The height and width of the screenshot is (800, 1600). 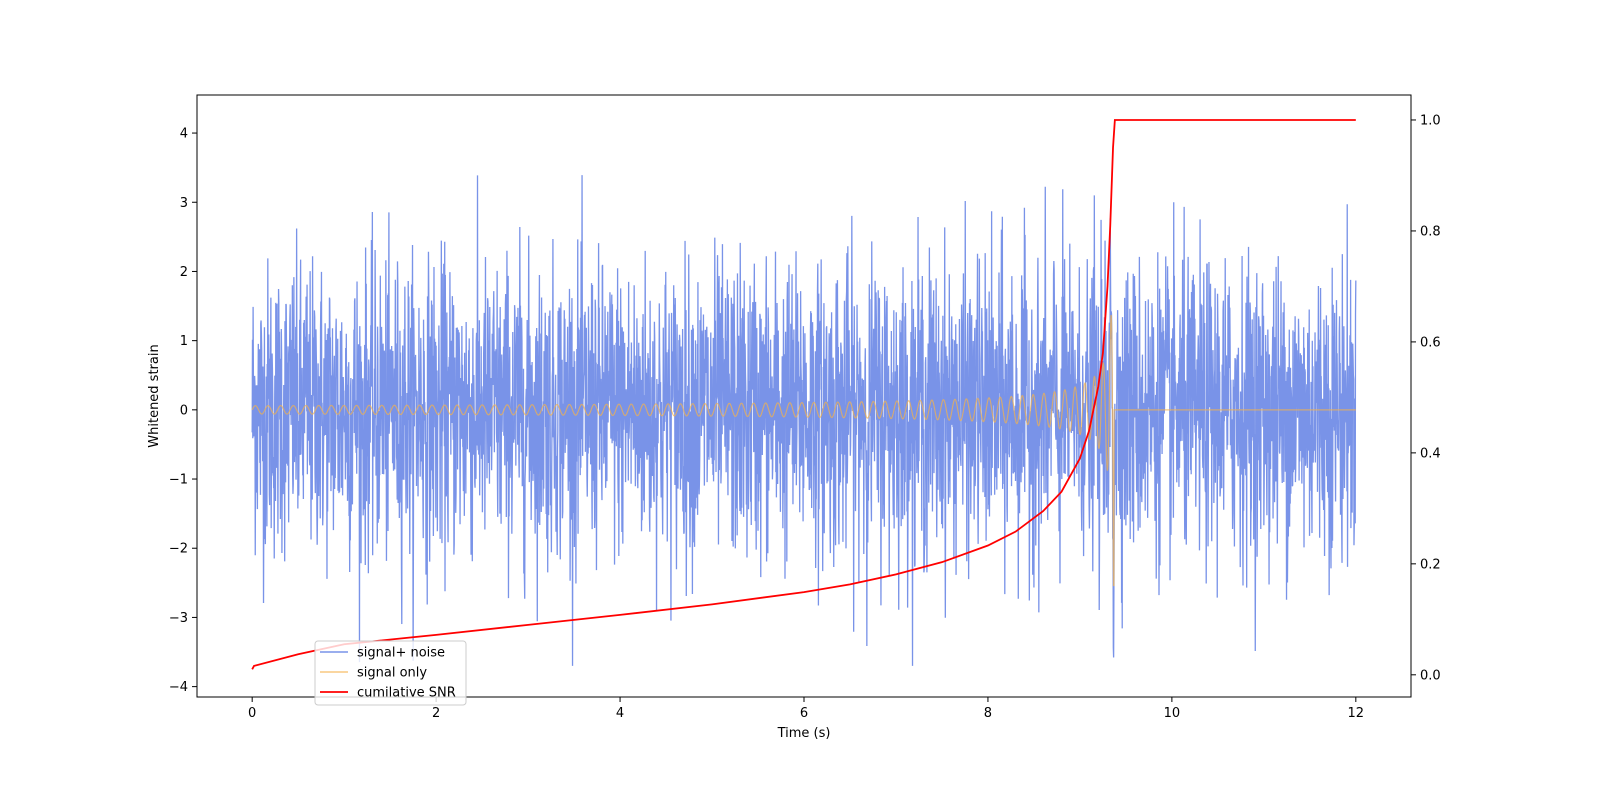 What do you see at coordinates (1426, 398) in the screenshot?
I see `y-axis-right: 0.0 0.2 0.4 0.6 0.8 1.0` at bounding box center [1426, 398].